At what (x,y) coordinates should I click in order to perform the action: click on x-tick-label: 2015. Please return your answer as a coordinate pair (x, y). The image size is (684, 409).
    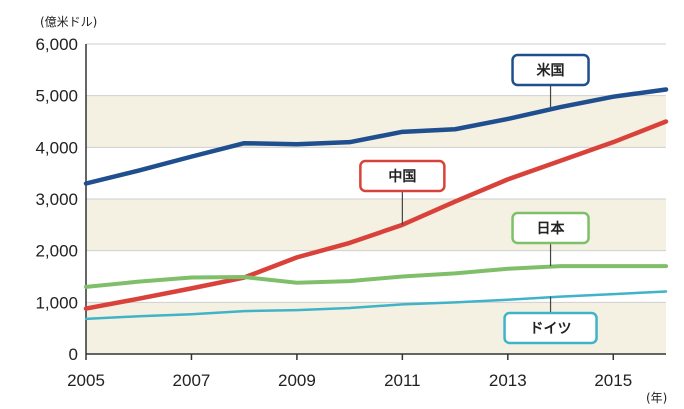
    Looking at the image, I should click on (613, 380).